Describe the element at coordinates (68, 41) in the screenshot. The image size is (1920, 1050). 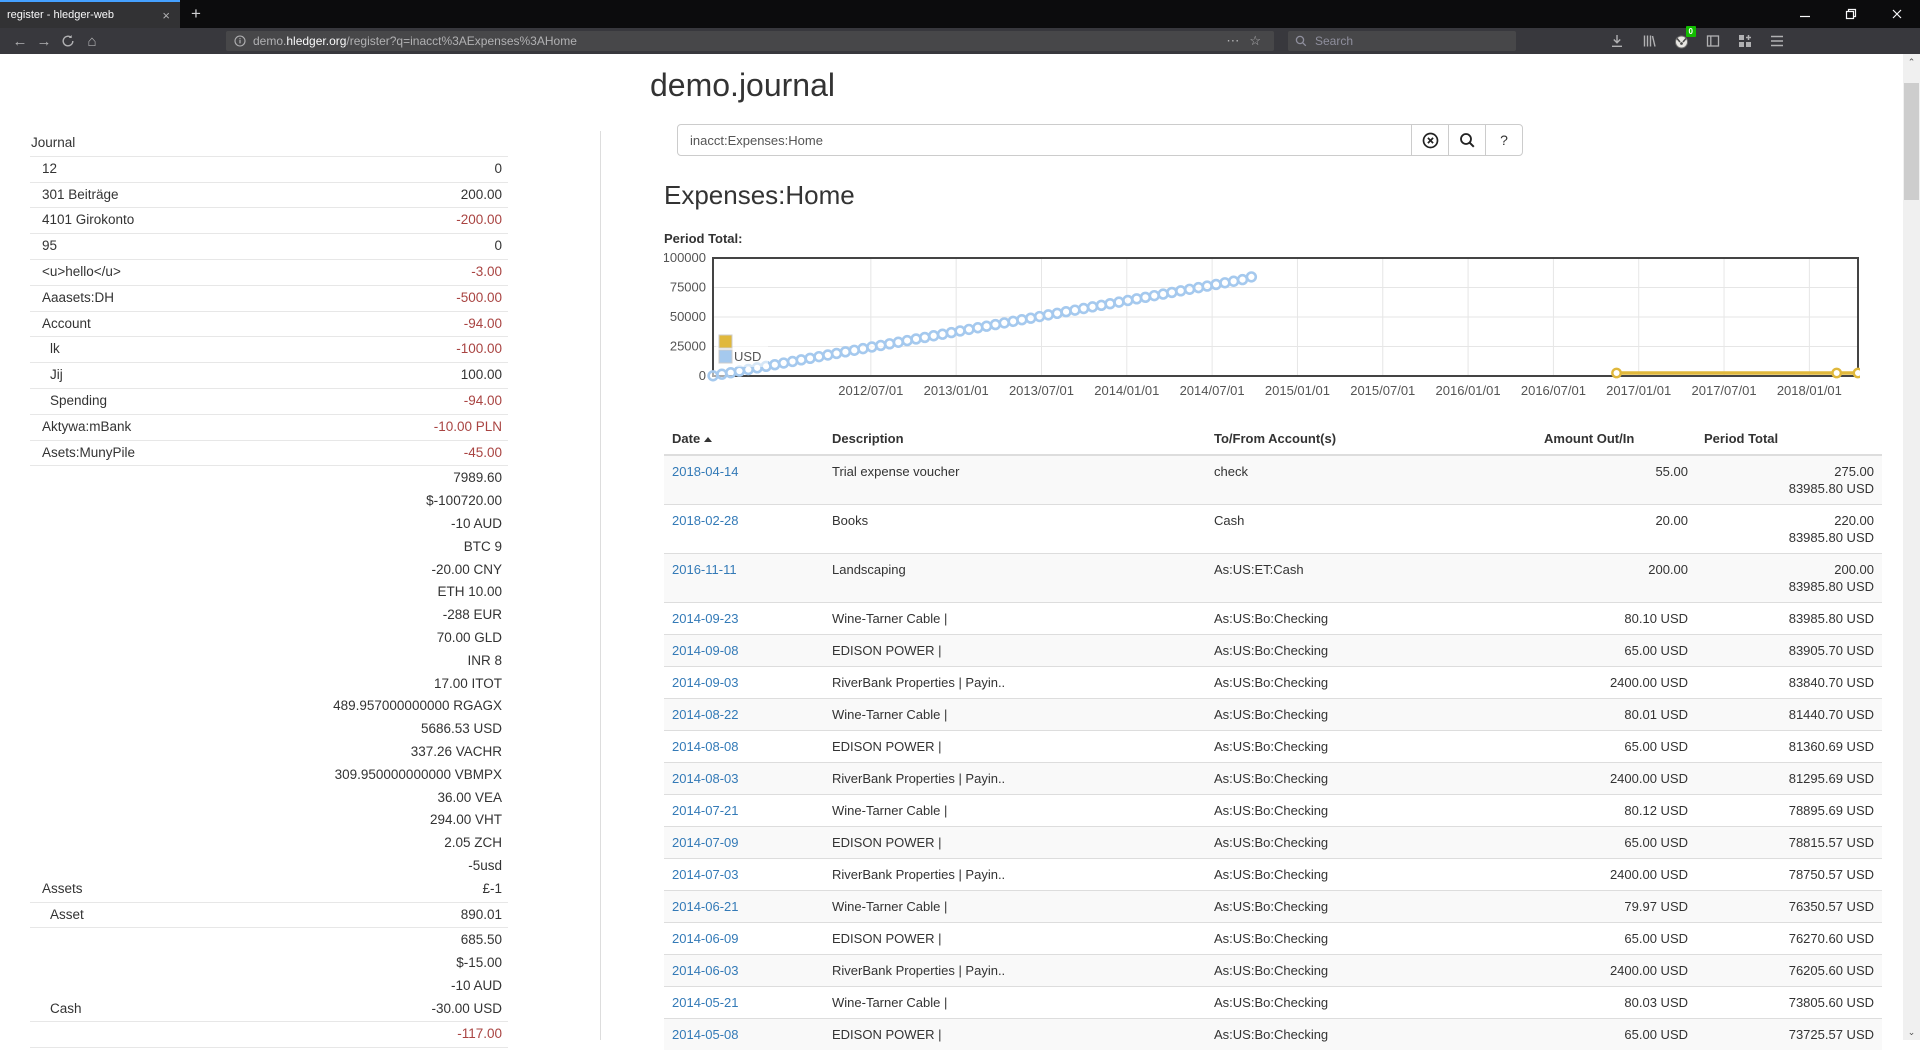
I see `reload-icon` at that location.